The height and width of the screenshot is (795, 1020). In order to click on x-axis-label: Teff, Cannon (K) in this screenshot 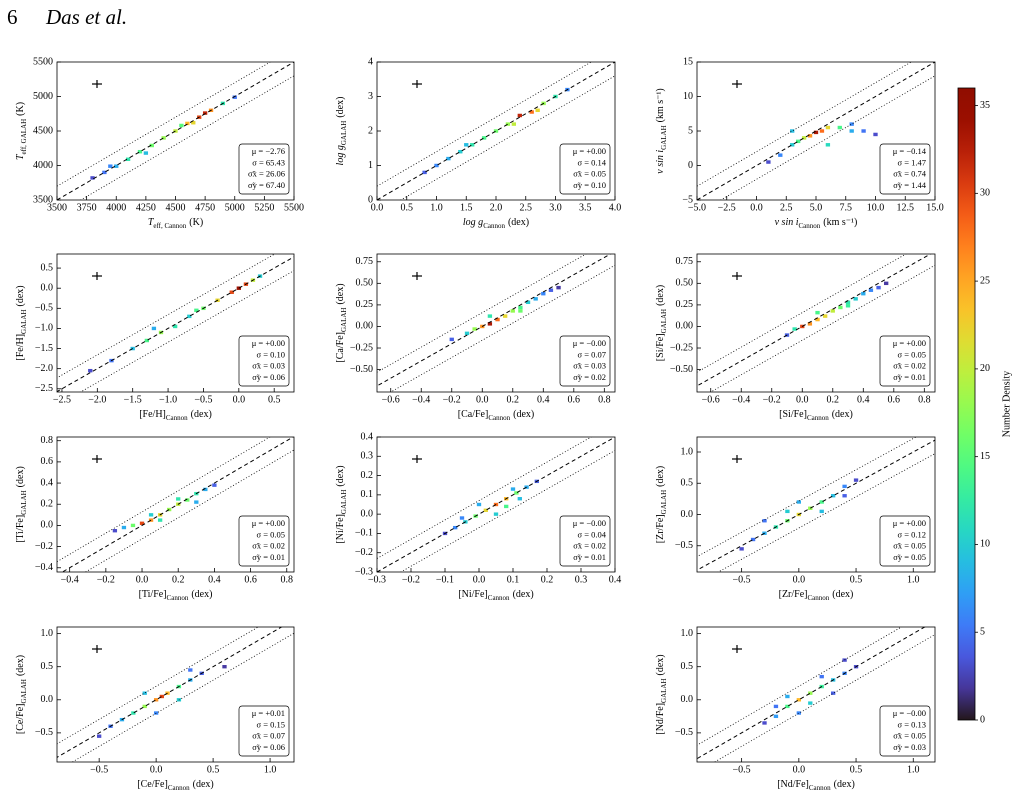, I will do `click(175, 223)`.